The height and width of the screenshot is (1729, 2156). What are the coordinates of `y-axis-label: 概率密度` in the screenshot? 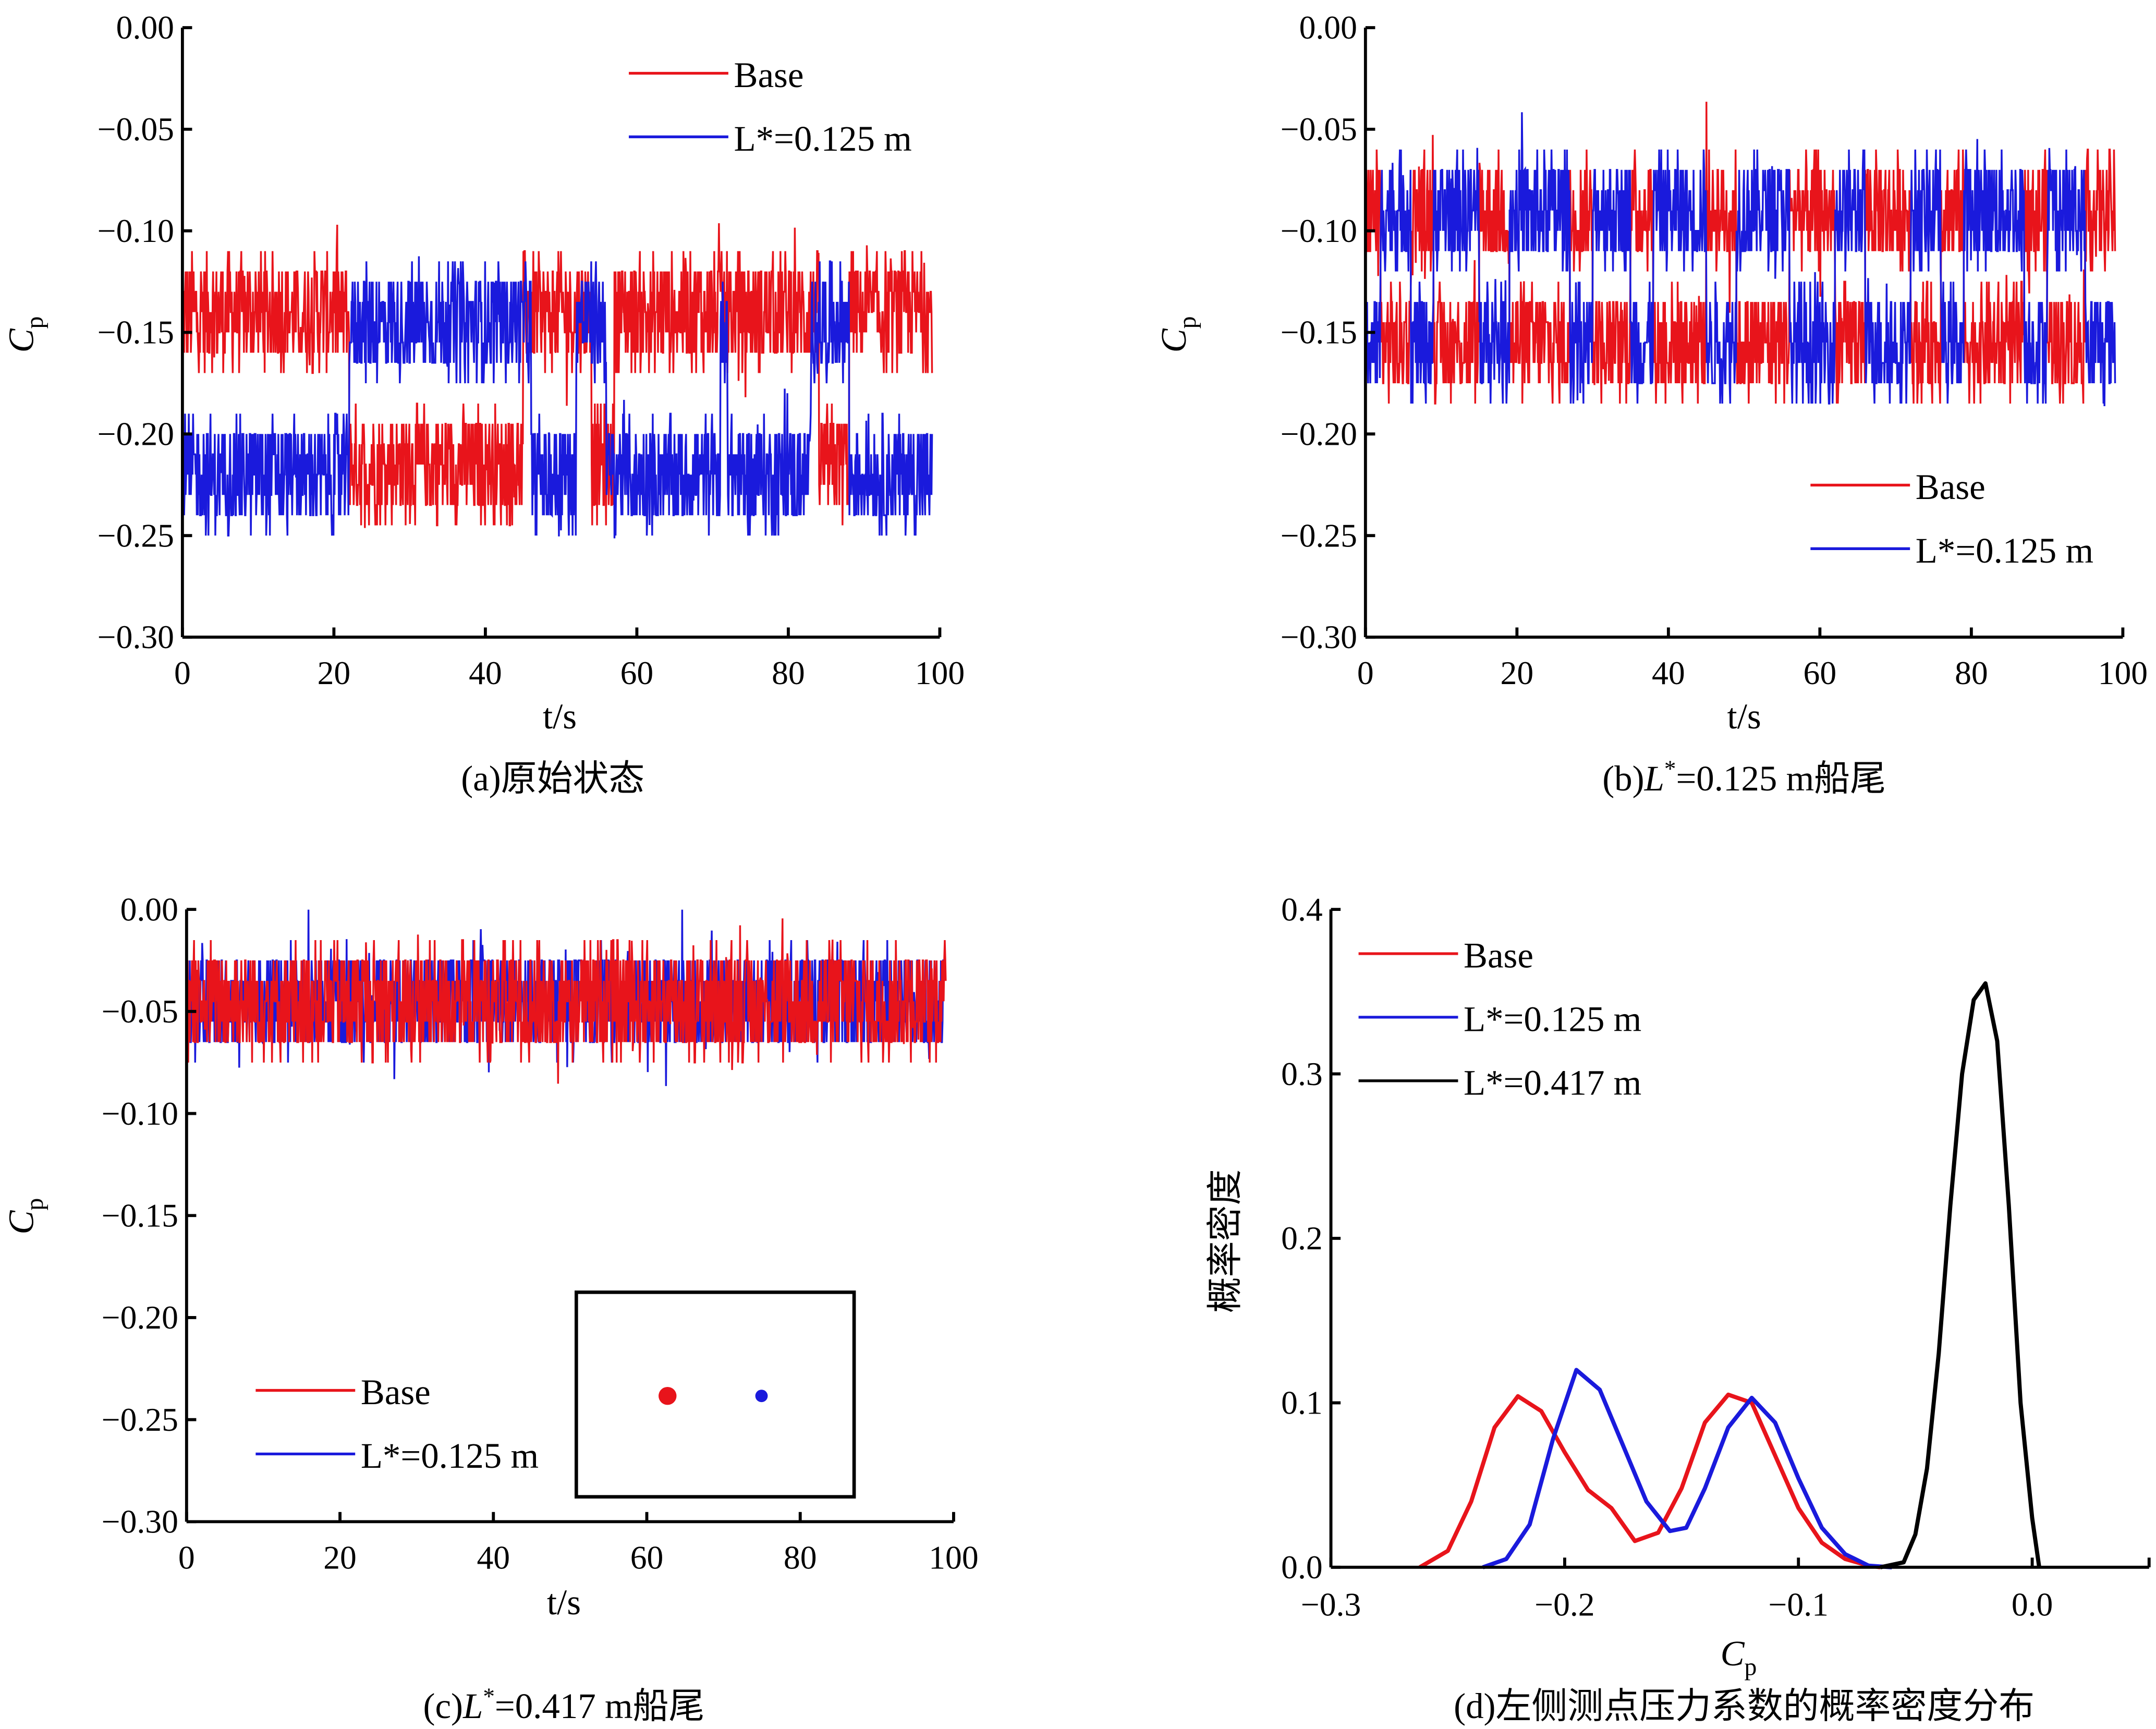 It's located at (1225, 1241).